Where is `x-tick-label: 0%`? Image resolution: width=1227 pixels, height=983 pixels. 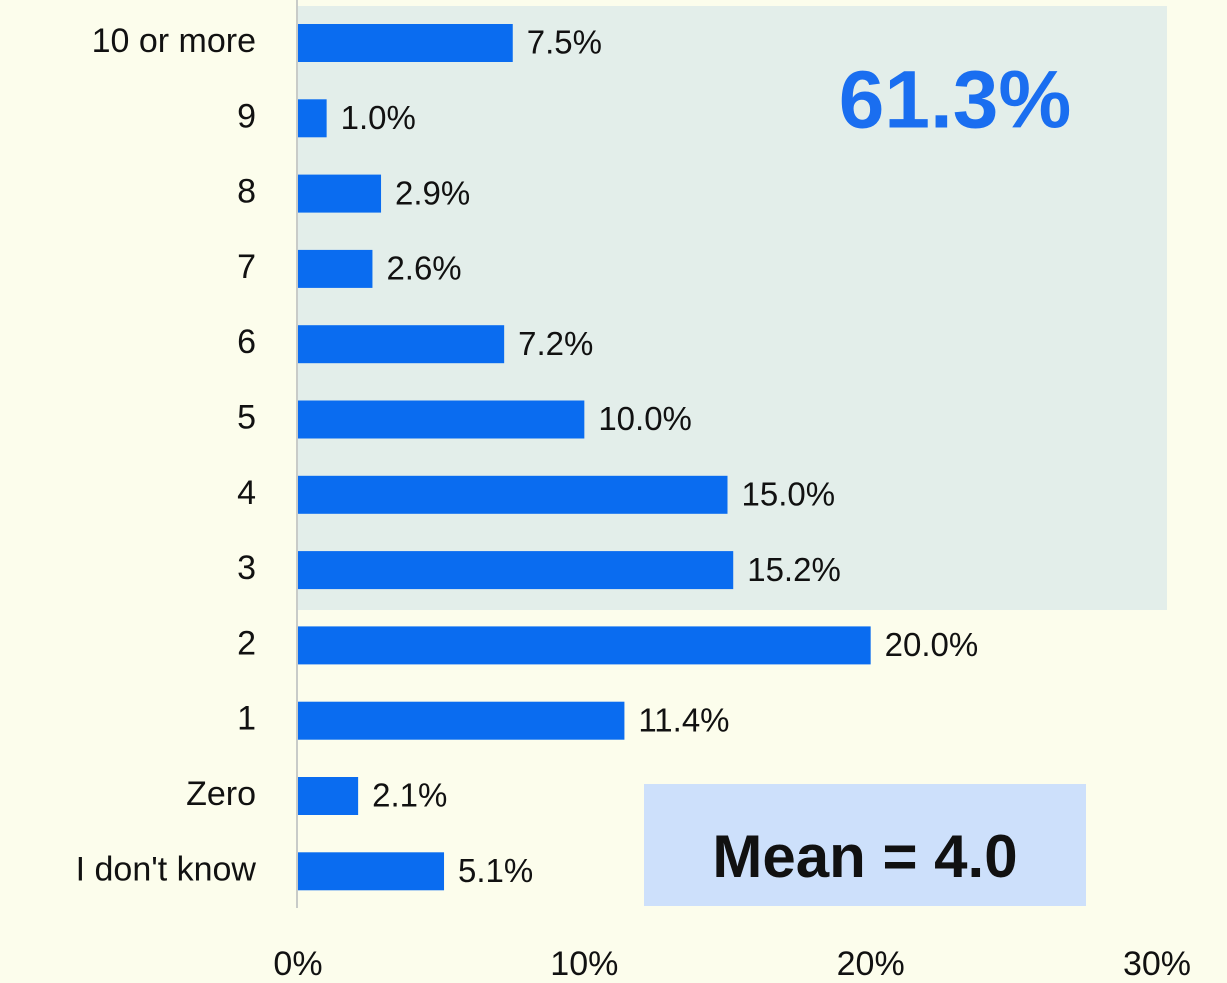
x-tick-label: 0% is located at coordinates (297, 964).